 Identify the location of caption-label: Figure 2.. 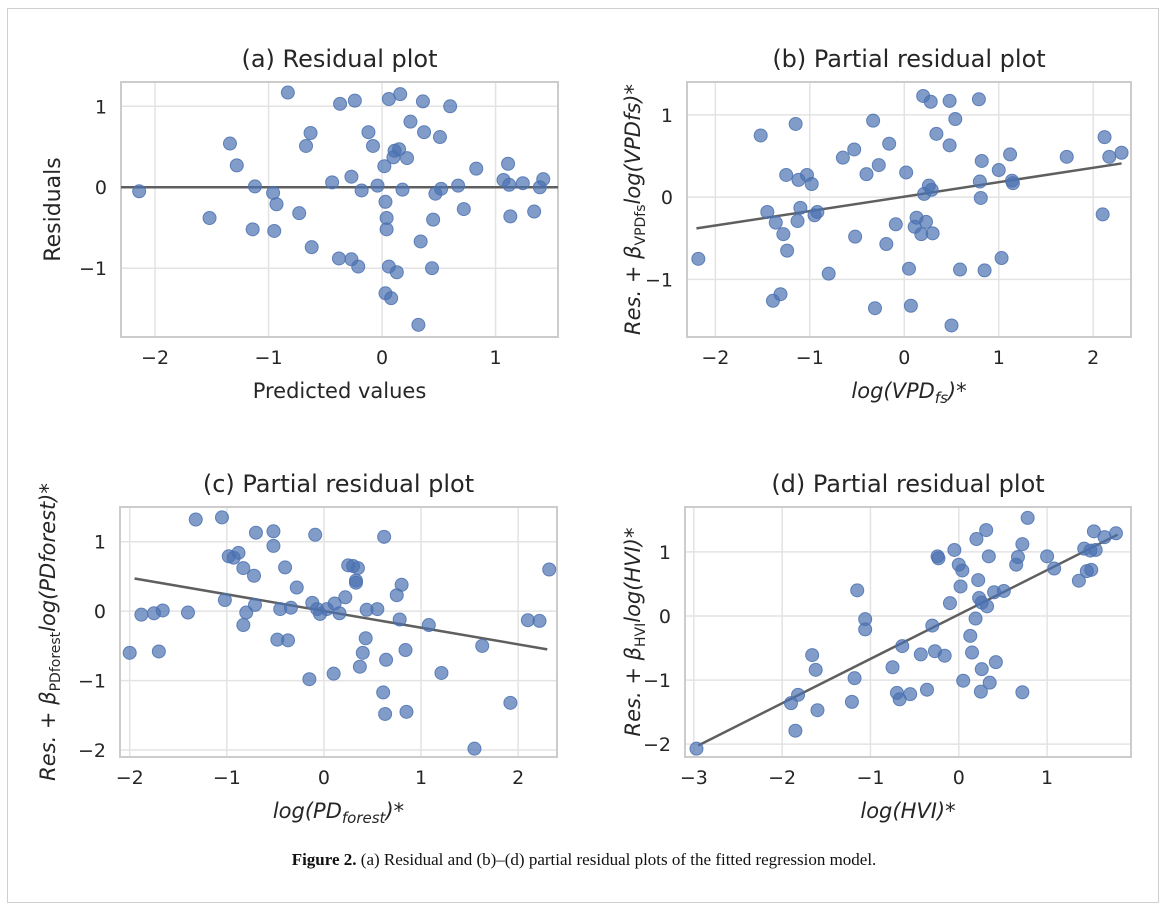
(324, 859).